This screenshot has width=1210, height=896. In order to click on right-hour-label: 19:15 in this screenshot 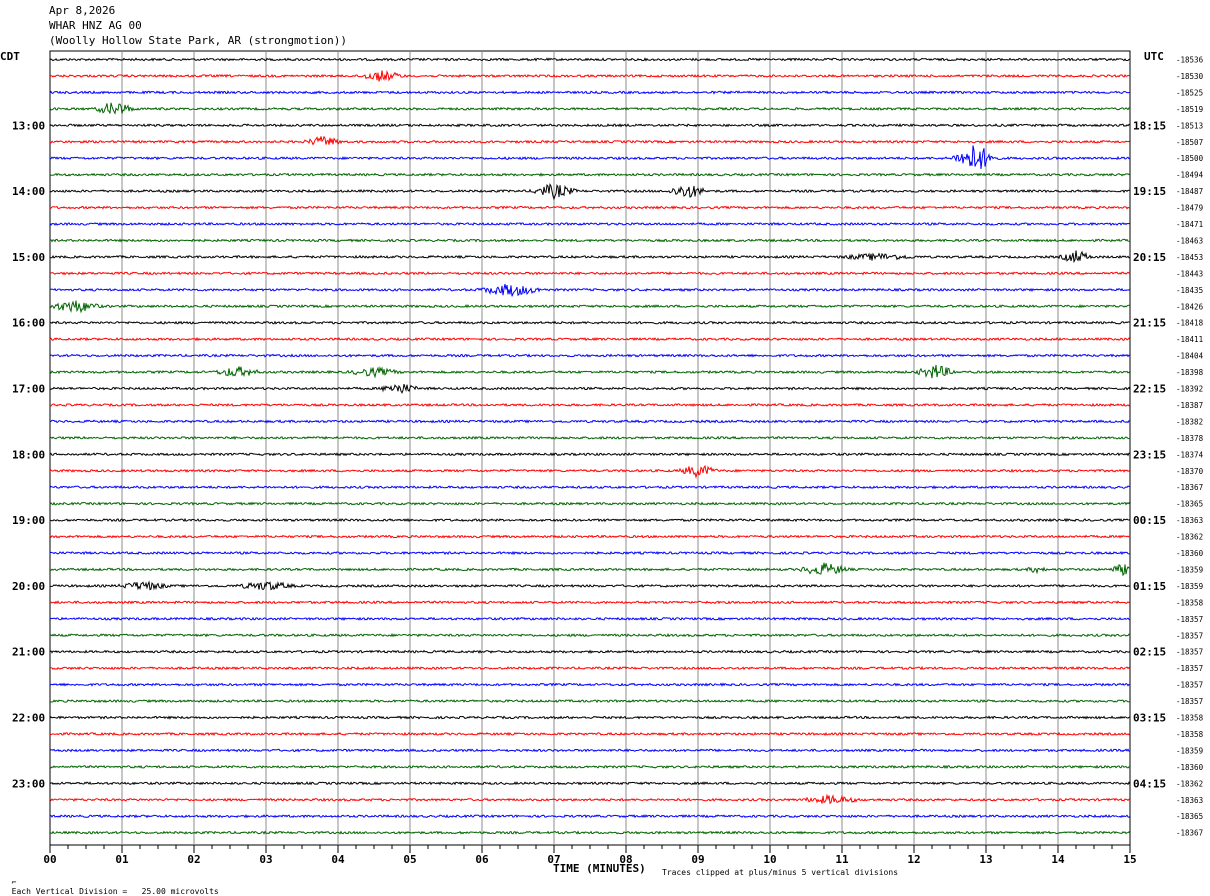, I will do `click(1149, 191)`.